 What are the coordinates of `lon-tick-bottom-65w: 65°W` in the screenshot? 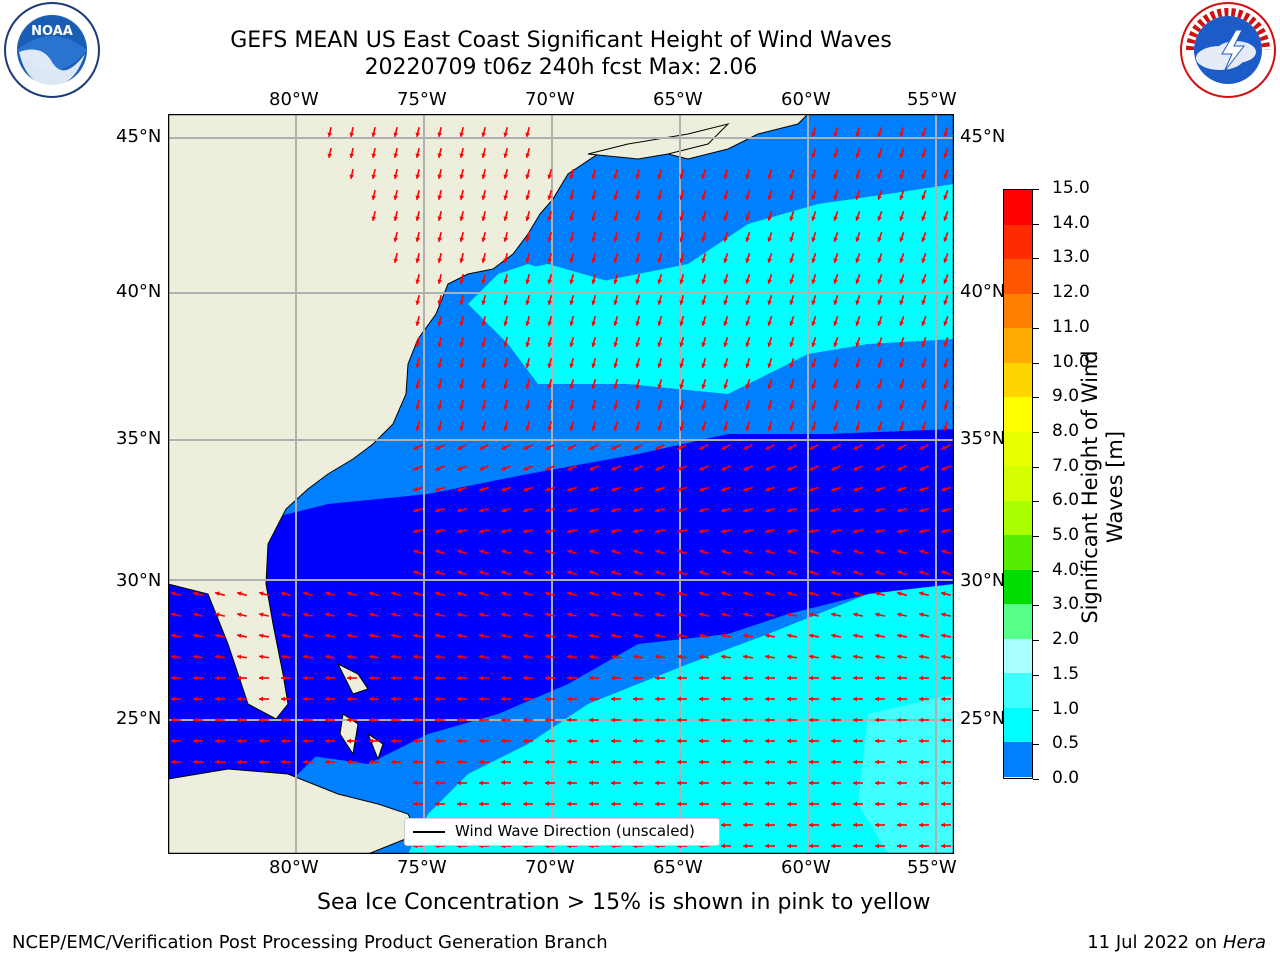 It's located at (678, 867).